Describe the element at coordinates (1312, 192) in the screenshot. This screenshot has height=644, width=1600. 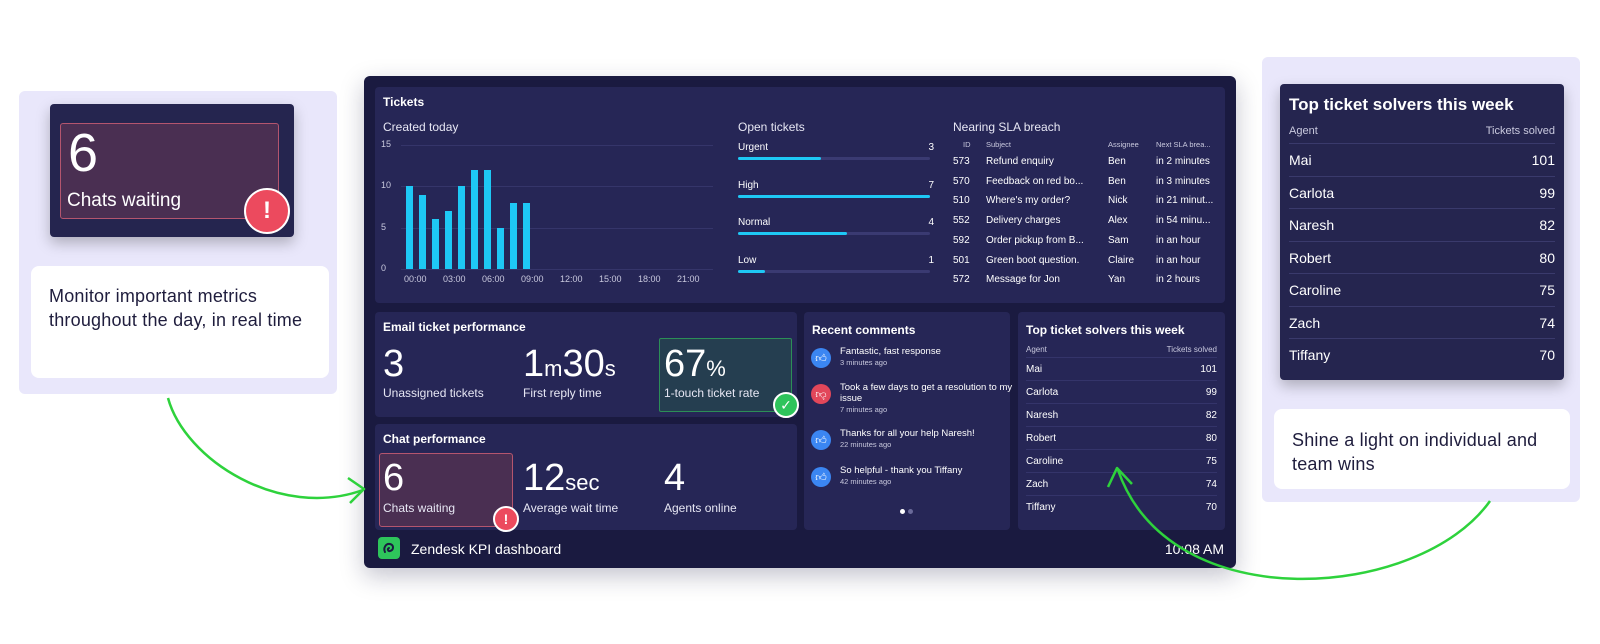
I see `agent-name: Carlota` at that location.